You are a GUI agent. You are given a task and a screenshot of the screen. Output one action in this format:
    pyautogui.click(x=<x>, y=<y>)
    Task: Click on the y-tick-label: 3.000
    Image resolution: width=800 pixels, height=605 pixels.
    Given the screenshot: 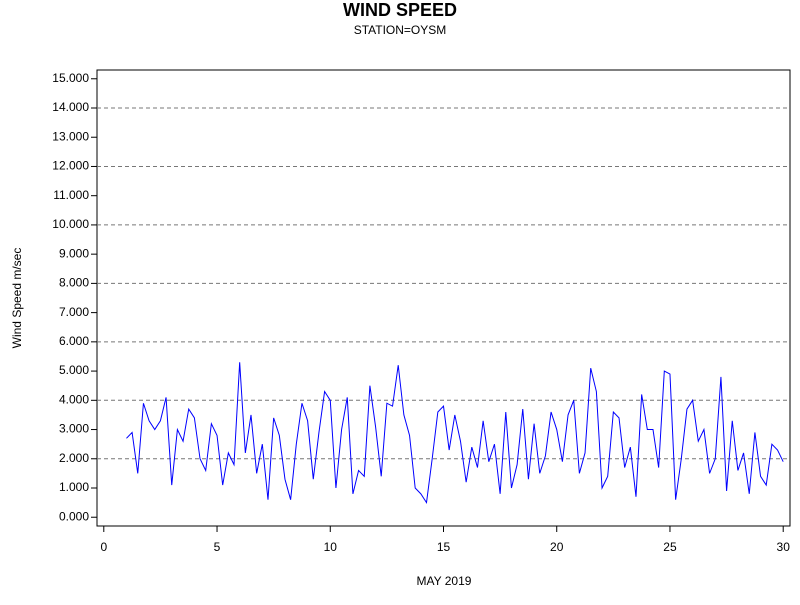 What is the action you would take?
    pyautogui.click(x=74, y=429)
    